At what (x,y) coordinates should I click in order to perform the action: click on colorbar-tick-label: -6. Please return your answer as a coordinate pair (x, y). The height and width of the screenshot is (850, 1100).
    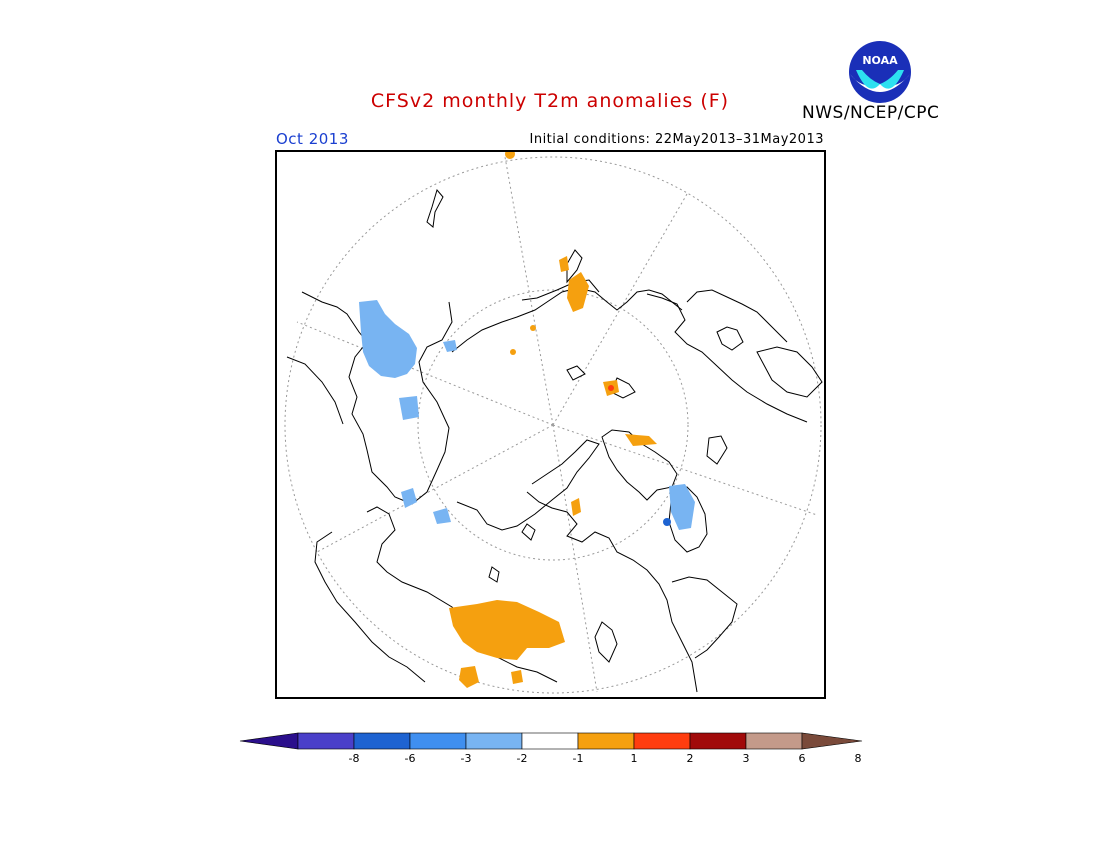
    Looking at the image, I should click on (410, 758).